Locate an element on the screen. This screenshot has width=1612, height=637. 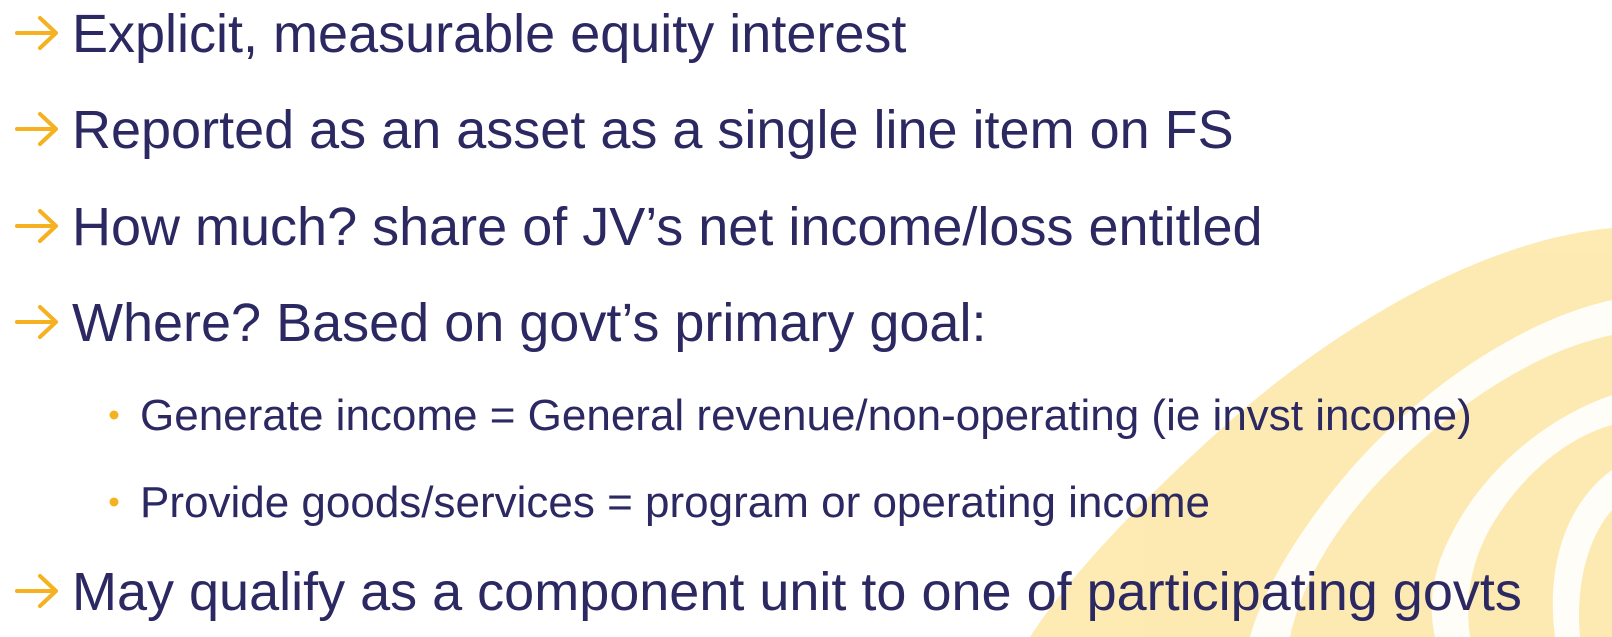
bullet-text: Explicit, measurable equity interest is located at coordinates (489, 34).